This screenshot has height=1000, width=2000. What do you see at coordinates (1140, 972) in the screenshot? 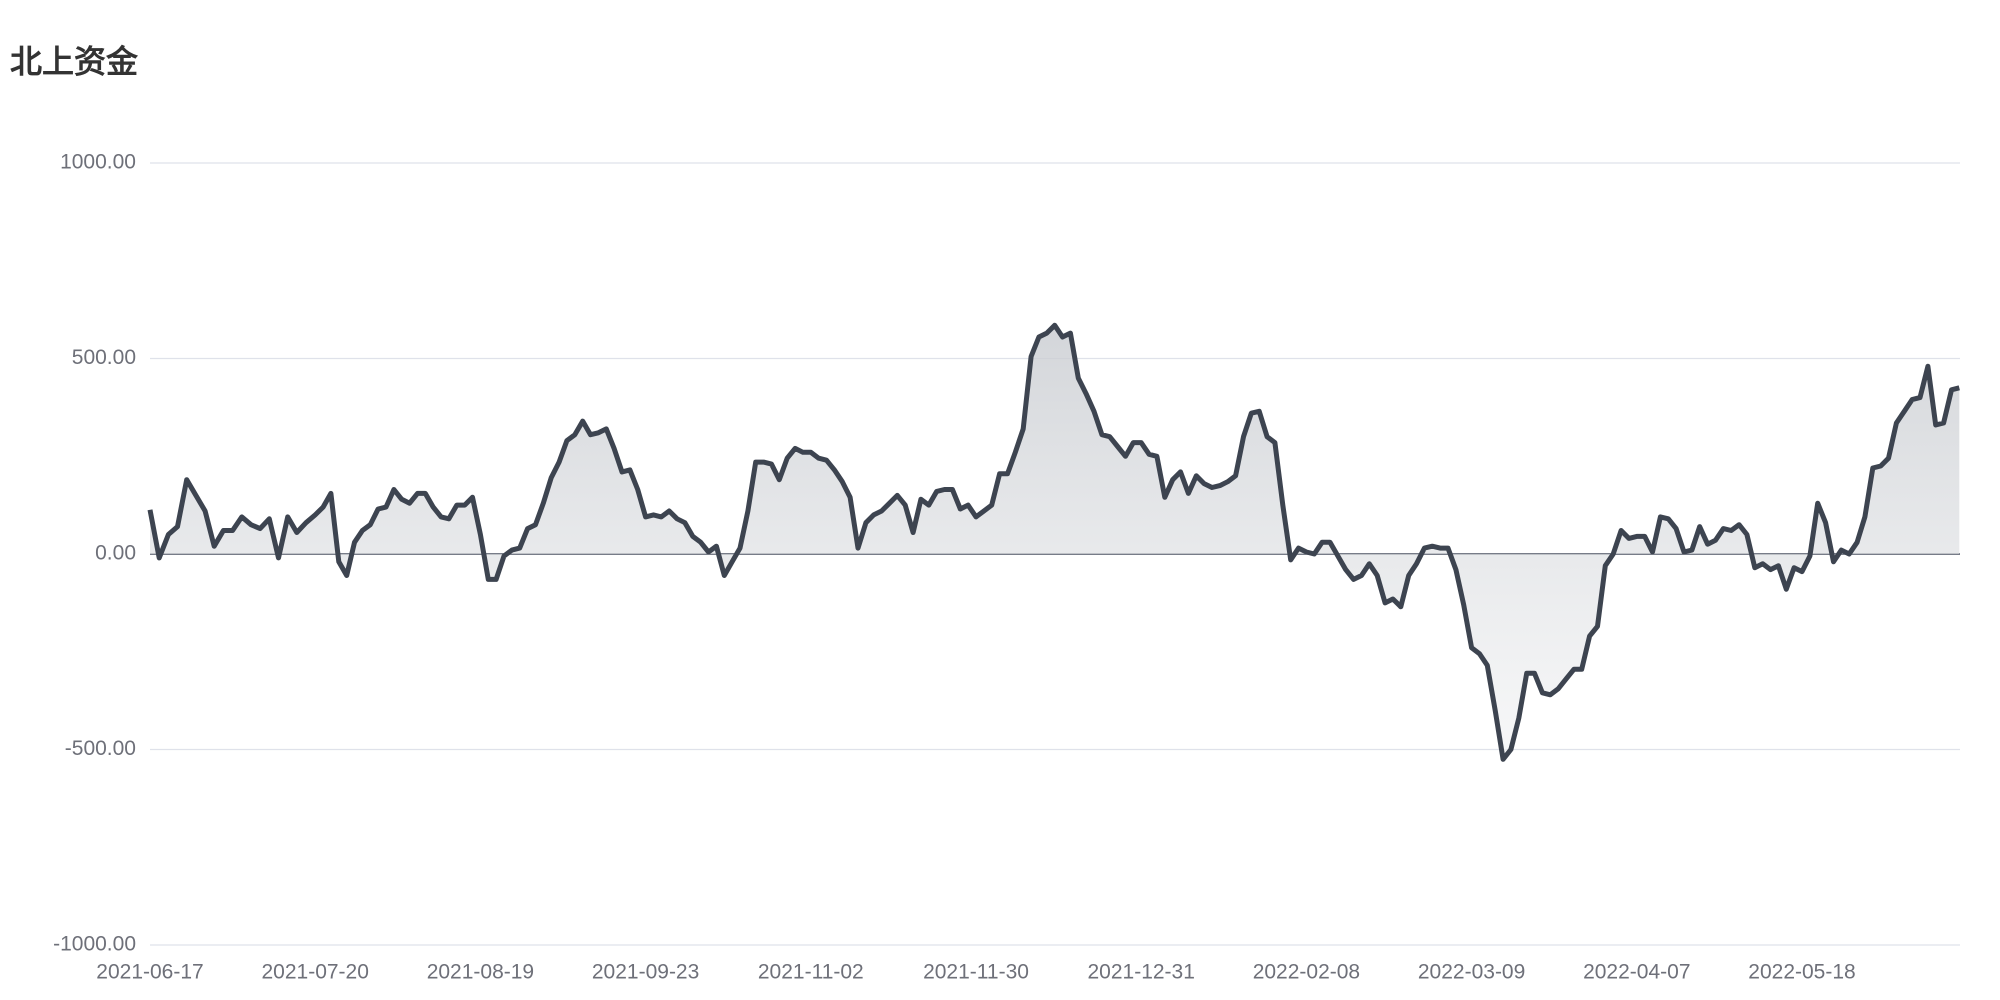
I see `x-tick-label: 2021-12-31` at bounding box center [1140, 972].